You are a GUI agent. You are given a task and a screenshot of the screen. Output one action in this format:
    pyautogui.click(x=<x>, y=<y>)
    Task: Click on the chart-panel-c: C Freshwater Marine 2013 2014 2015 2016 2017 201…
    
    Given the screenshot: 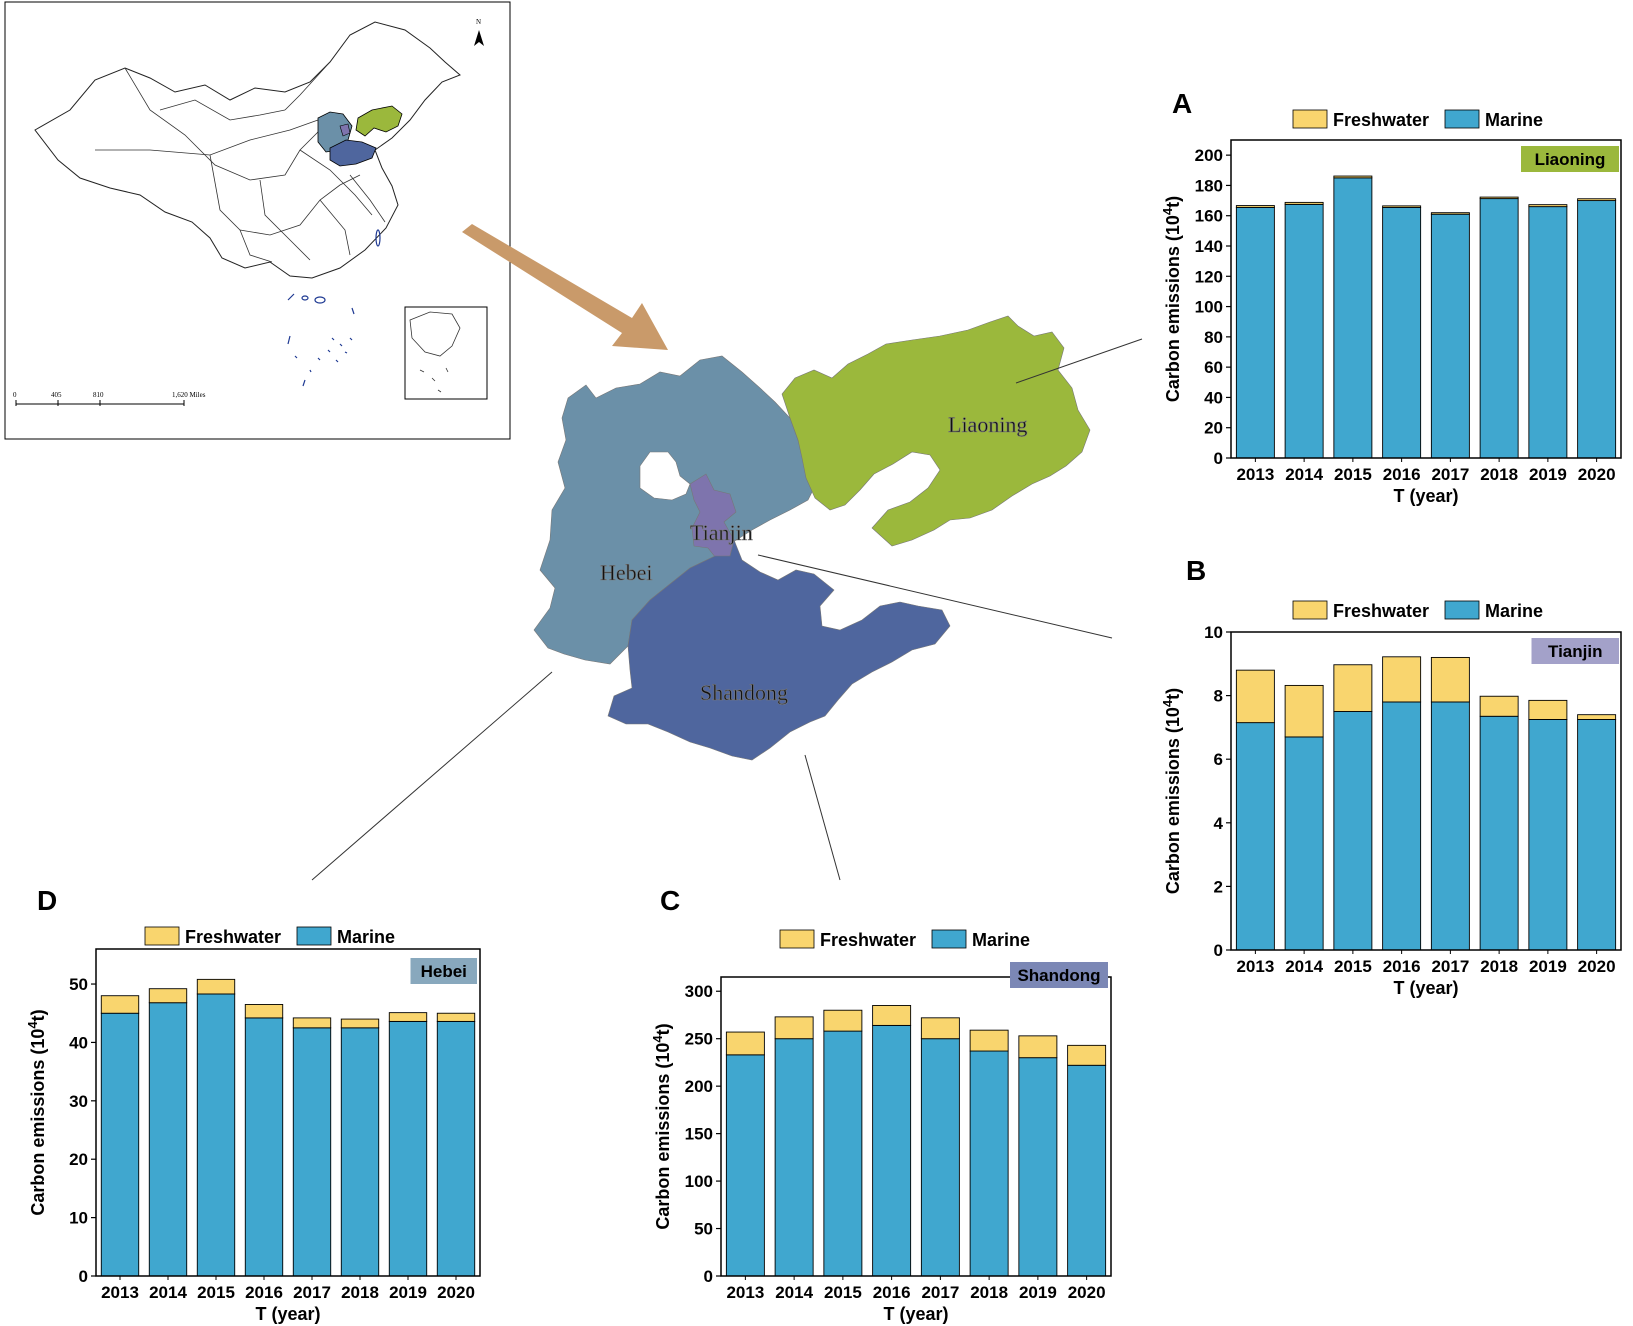 What is the action you would take?
    pyautogui.click(x=881, y=1104)
    